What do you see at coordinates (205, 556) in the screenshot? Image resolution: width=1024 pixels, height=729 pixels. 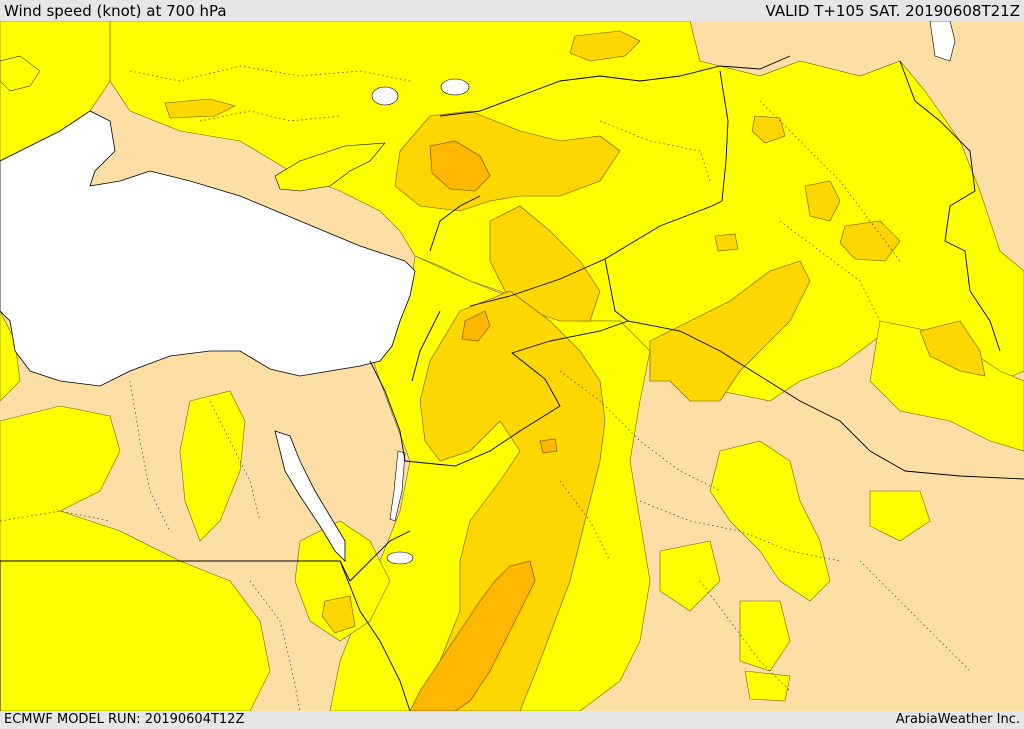 I see `border-egypt-sudan` at bounding box center [205, 556].